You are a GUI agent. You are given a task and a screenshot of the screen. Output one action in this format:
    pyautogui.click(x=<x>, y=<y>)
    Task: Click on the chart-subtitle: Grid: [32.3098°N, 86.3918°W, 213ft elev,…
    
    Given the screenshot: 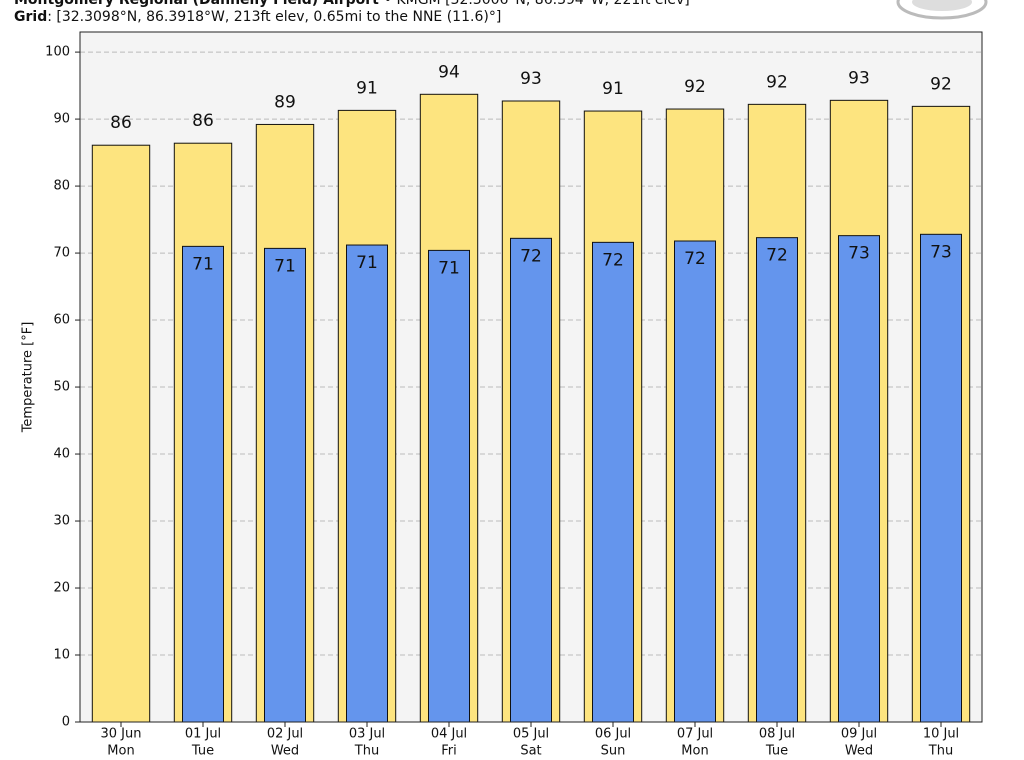 What is the action you would take?
    pyautogui.click(x=257, y=17)
    